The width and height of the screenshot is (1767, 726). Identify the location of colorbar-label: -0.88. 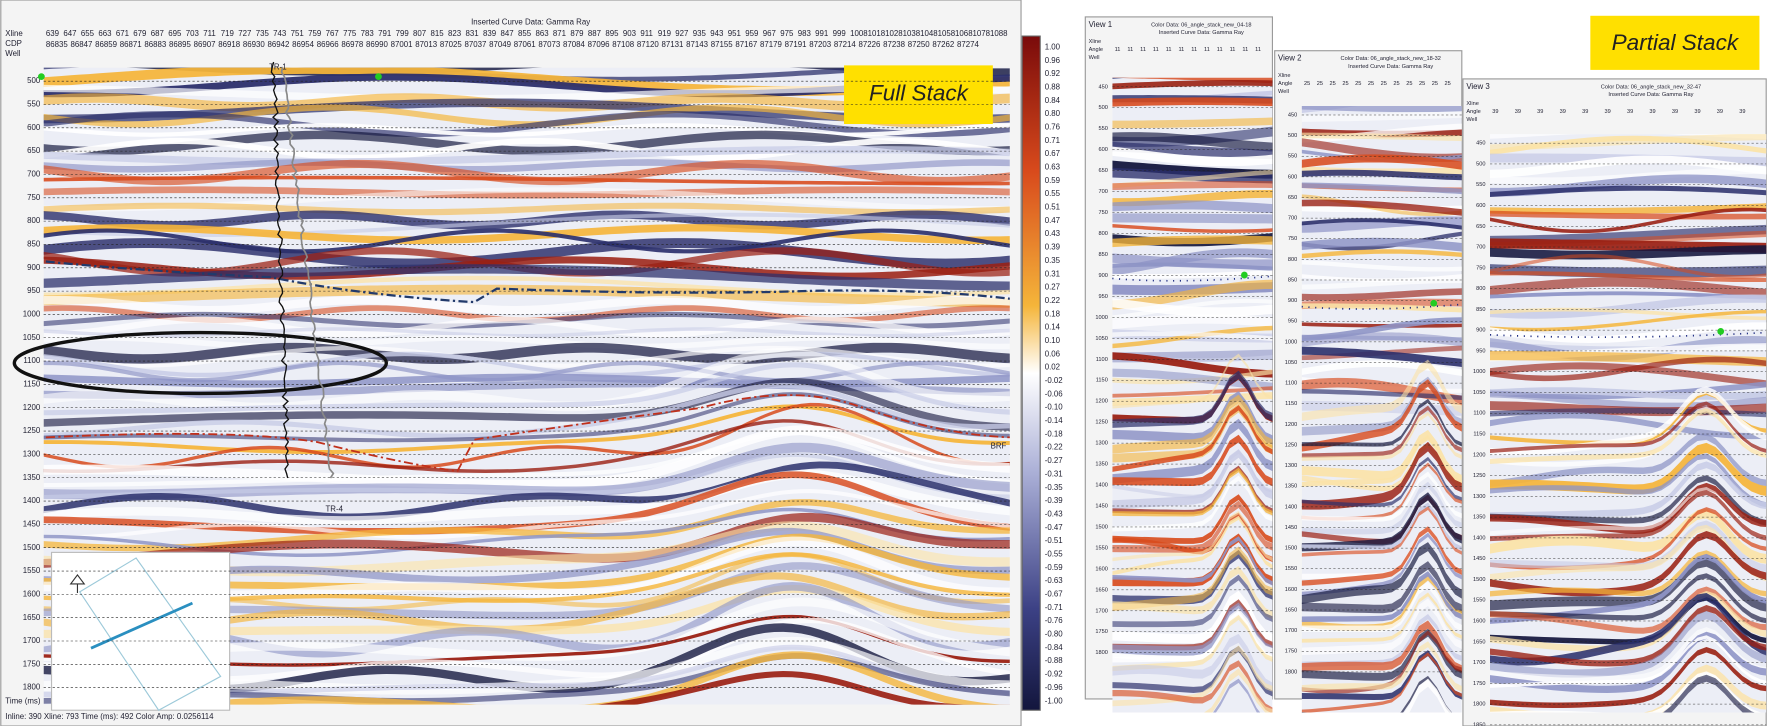
(1054, 660).